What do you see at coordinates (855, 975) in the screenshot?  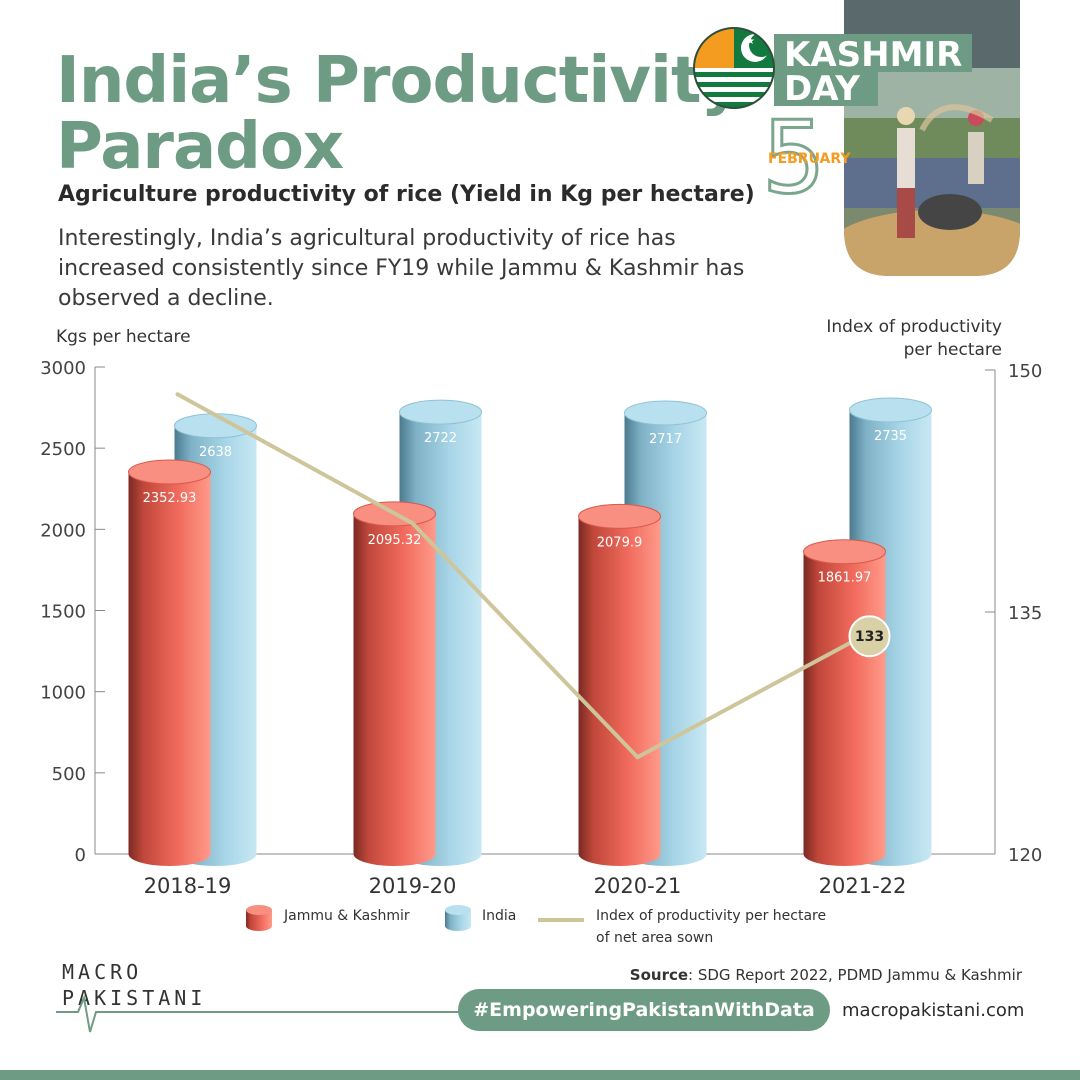 I see `source-text: : SDG Report 2022, PDMD Jammu & Kashmir` at bounding box center [855, 975].